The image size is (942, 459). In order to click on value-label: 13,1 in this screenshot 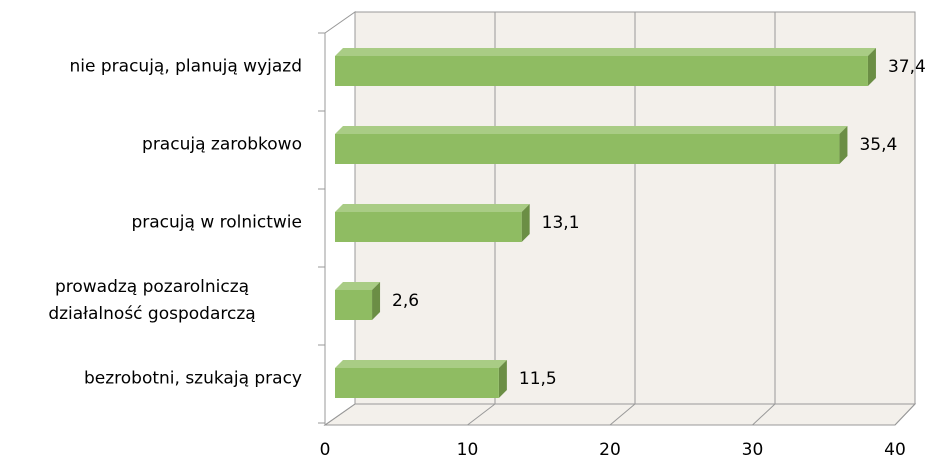, I will do `click(561, 223)`.